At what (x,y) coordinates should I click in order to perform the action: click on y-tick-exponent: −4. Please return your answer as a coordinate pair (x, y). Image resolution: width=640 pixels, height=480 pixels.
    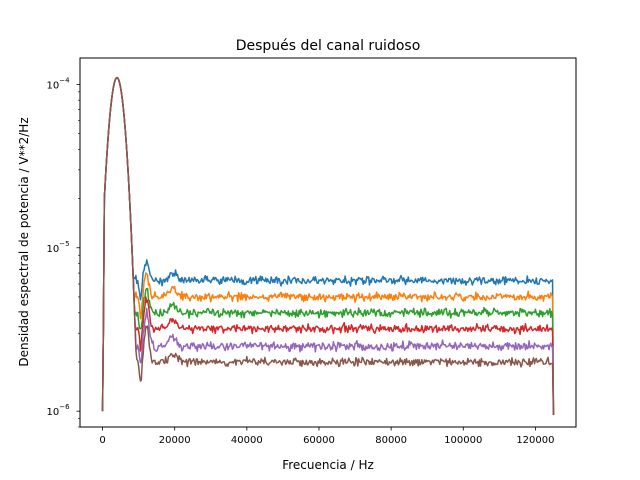
    Looking at the image, I should click on (64, 80).